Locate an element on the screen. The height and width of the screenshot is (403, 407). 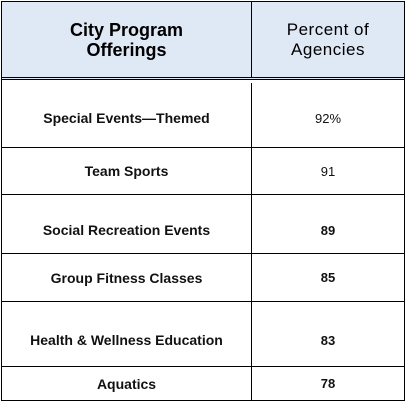
percent-cell: 85 is located at coordinates (328, 277).